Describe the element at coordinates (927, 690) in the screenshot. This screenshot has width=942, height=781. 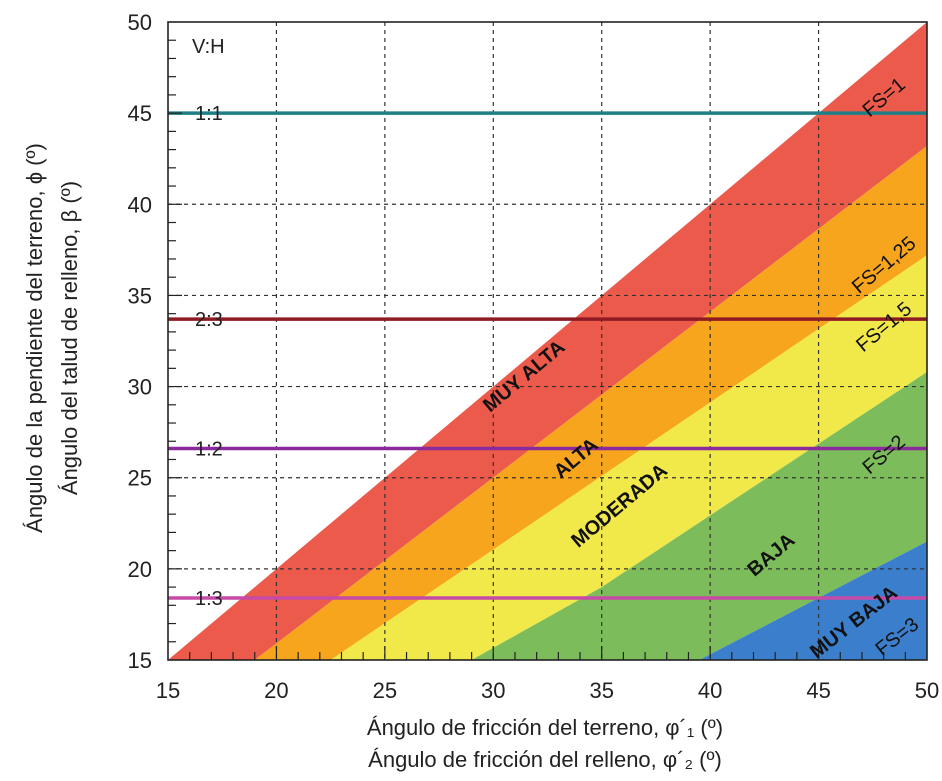
I see `x-tick-label-50: 50` at that location.